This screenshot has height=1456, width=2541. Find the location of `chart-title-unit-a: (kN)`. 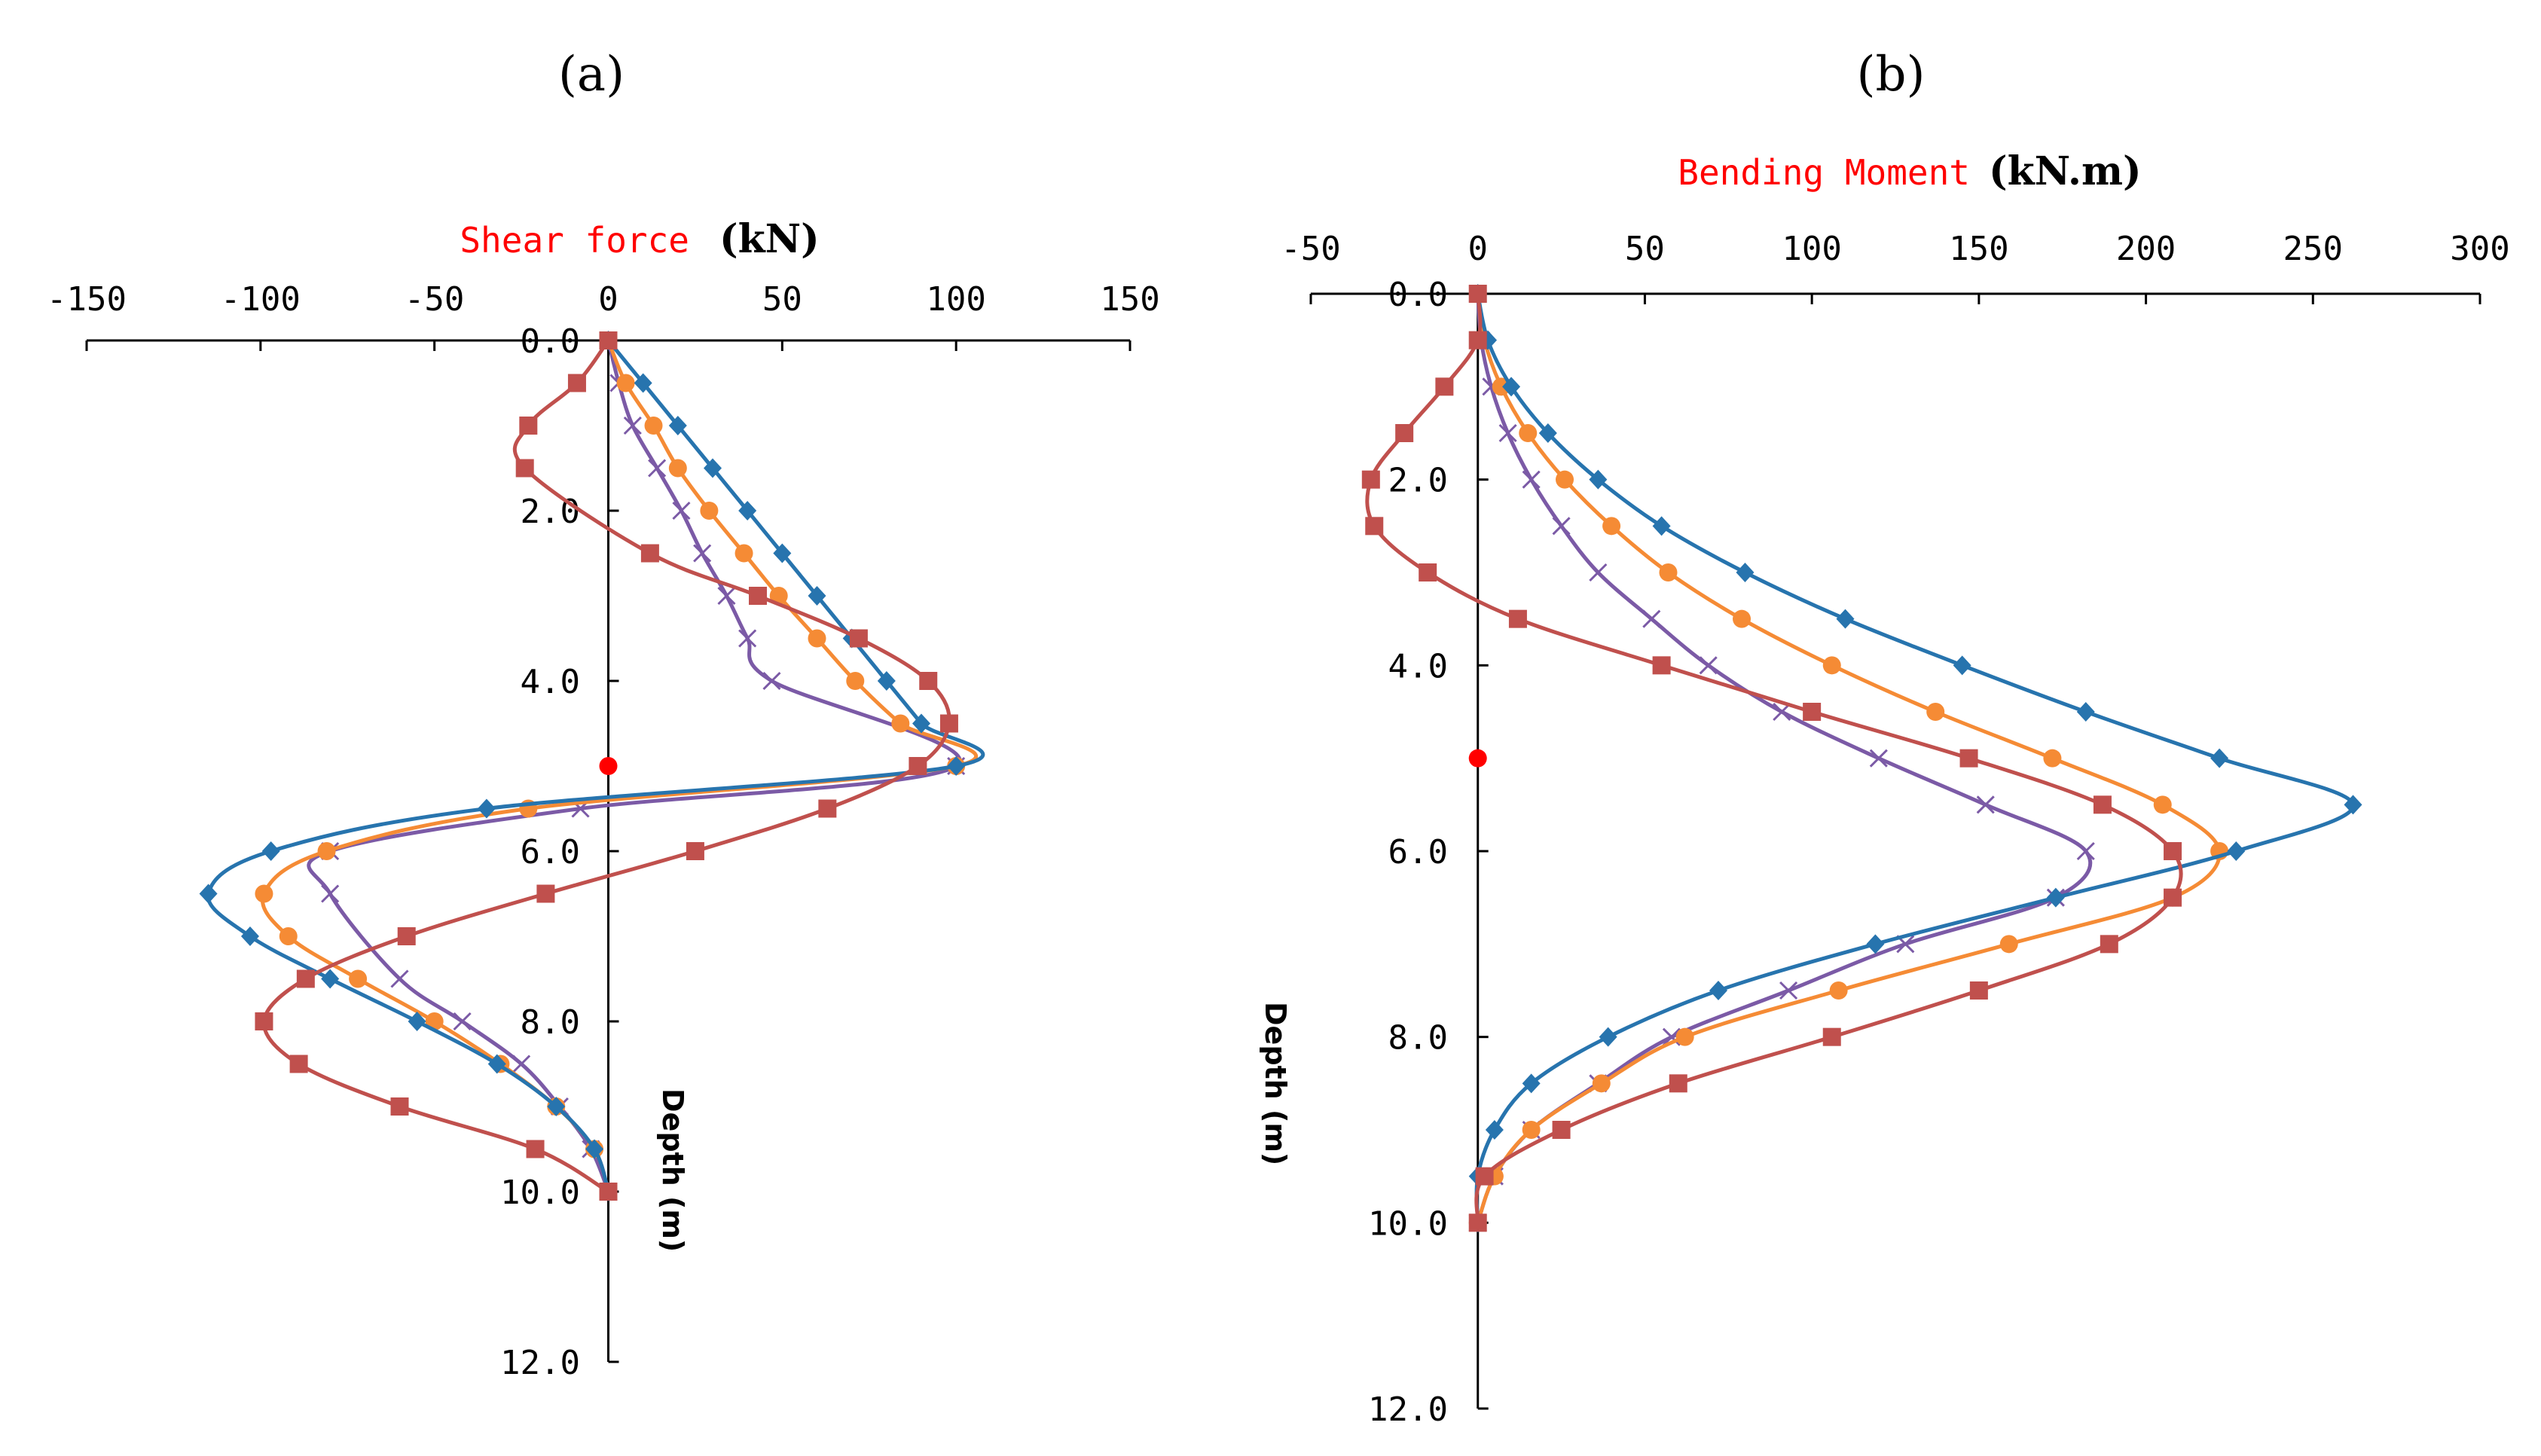

chart-title-unit-a: (kN) is located at coordinates (769, 239).